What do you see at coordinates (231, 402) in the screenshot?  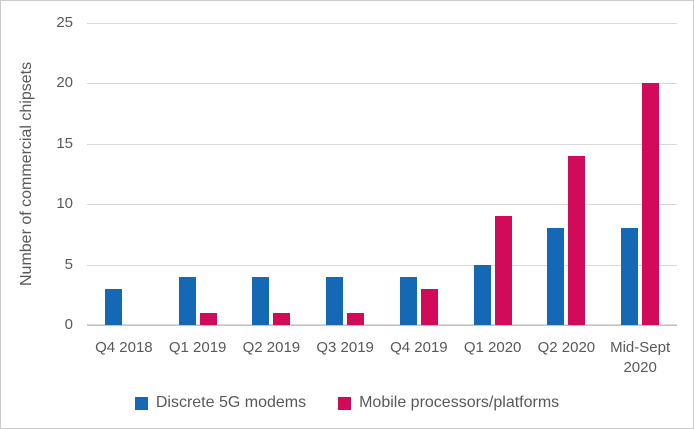 I see `legend-label: Discrete 5G modems` at bounding box center [231, 402].